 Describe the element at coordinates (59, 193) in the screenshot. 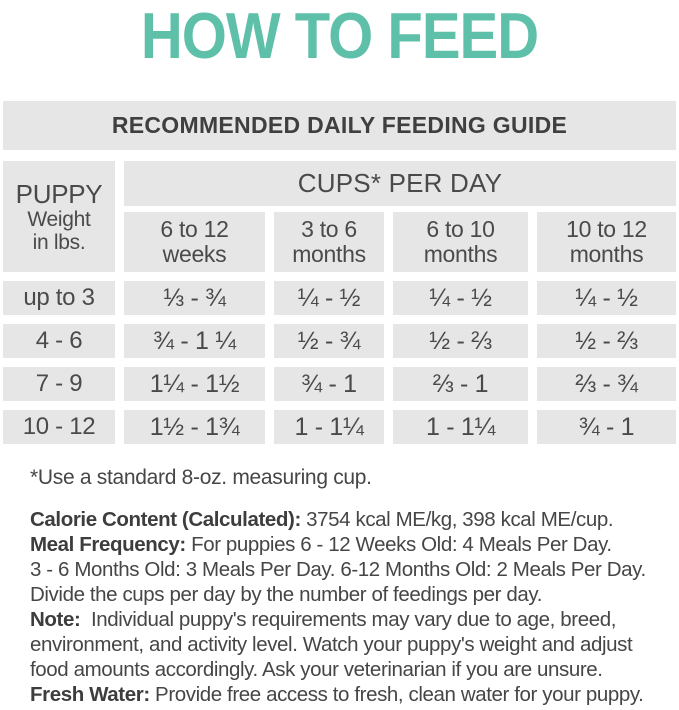

I see `weight-header-line1: PUPPY` at that location.